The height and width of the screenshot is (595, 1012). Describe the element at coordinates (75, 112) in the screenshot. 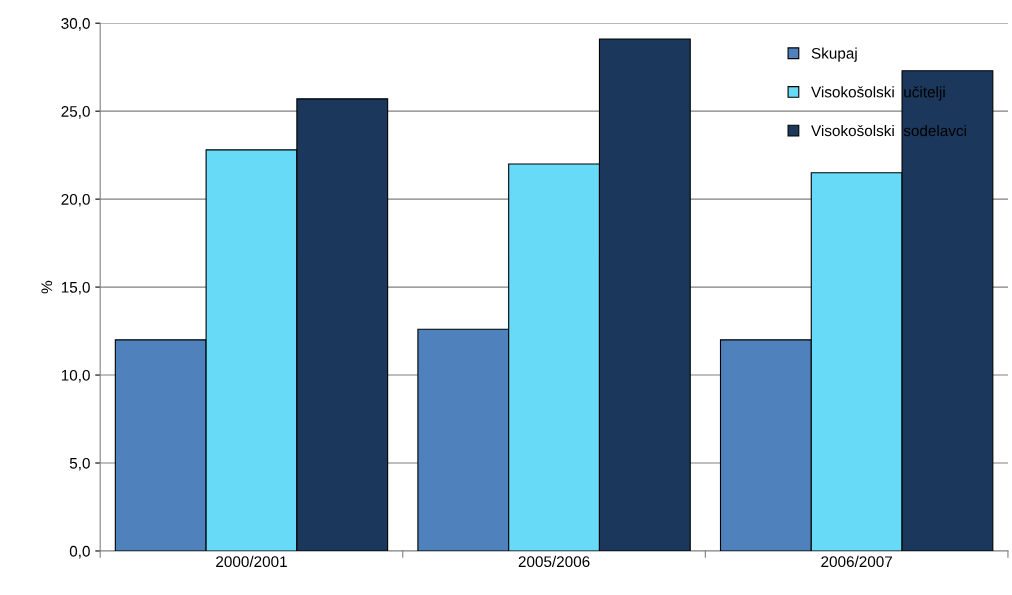

I see `y-tick-label: 25,0` at that location.